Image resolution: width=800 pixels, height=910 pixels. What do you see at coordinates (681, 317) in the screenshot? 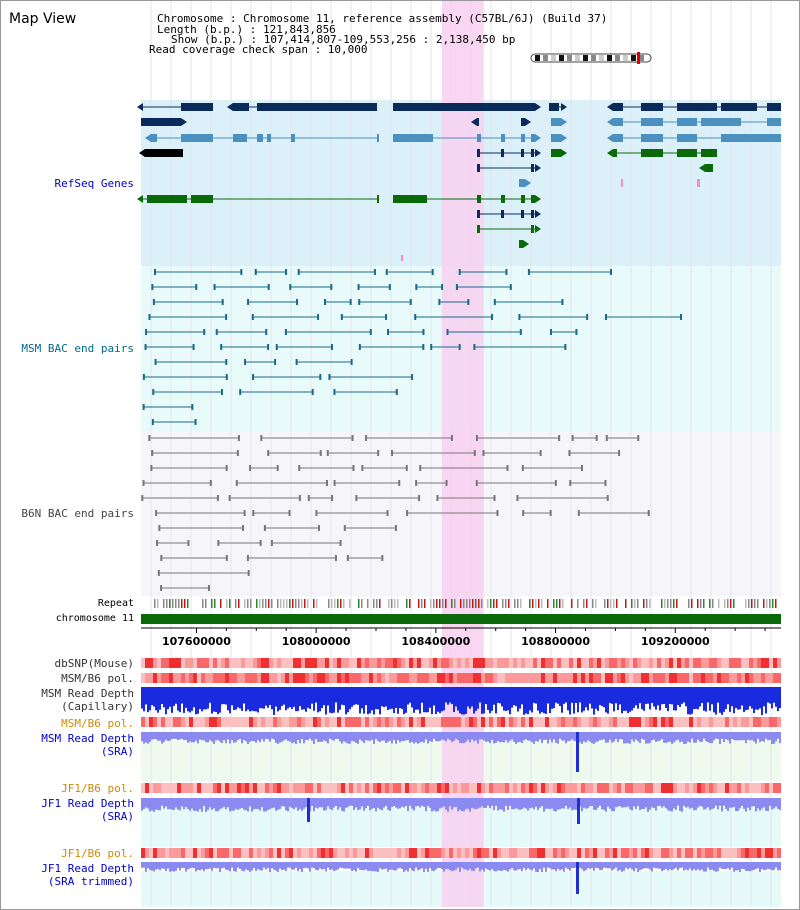
I see `msm-bac-end-mark` at bounding box center [681, 317].